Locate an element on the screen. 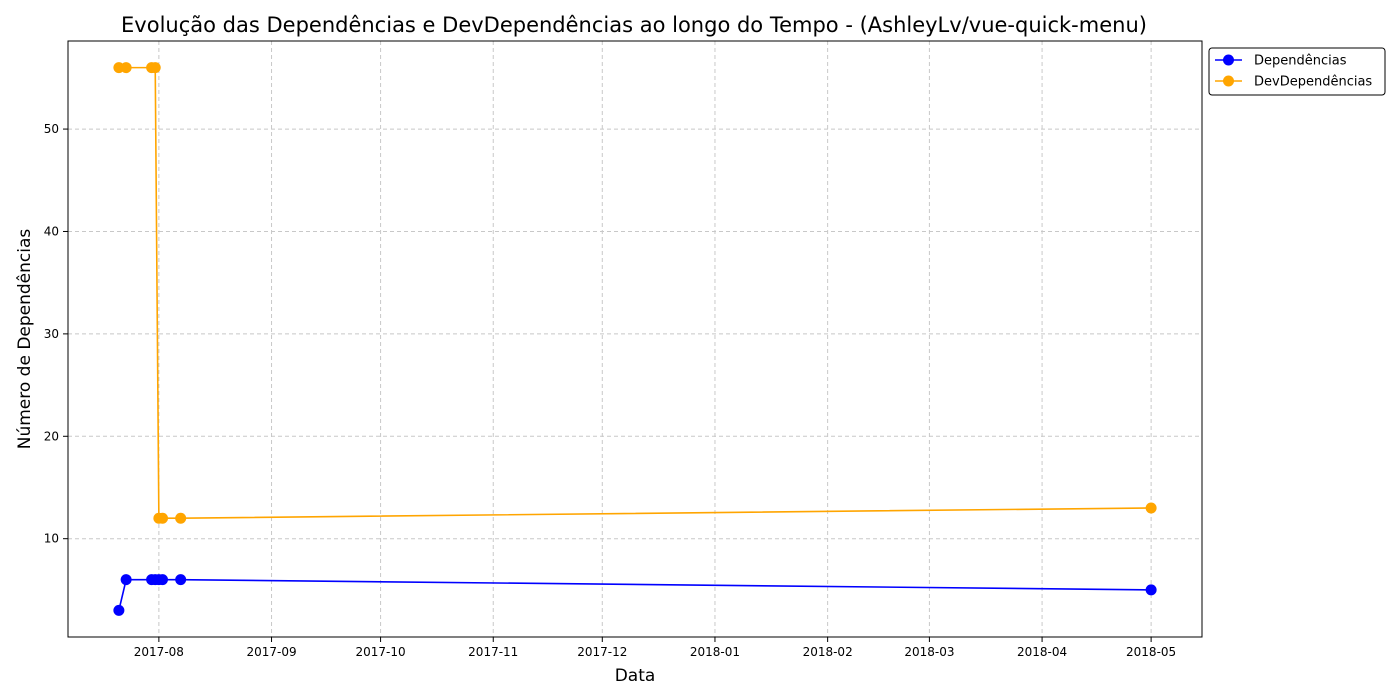  x-tick-label: 2017-08 is located at coordinates (159, 652).